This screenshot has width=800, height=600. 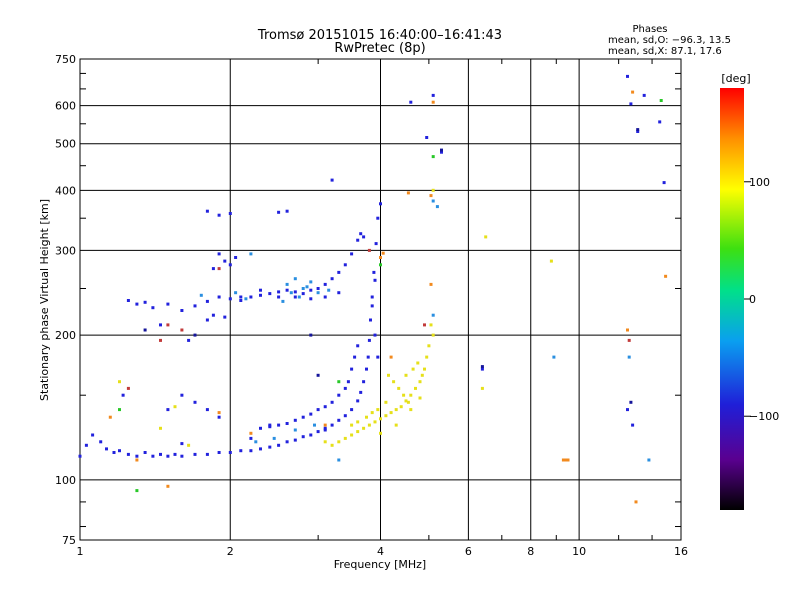 What do you see at coordinates (735, 78) in the screenshot?
I see `colorbar-unit-label: [deg]` at bounding box center [735, 78].